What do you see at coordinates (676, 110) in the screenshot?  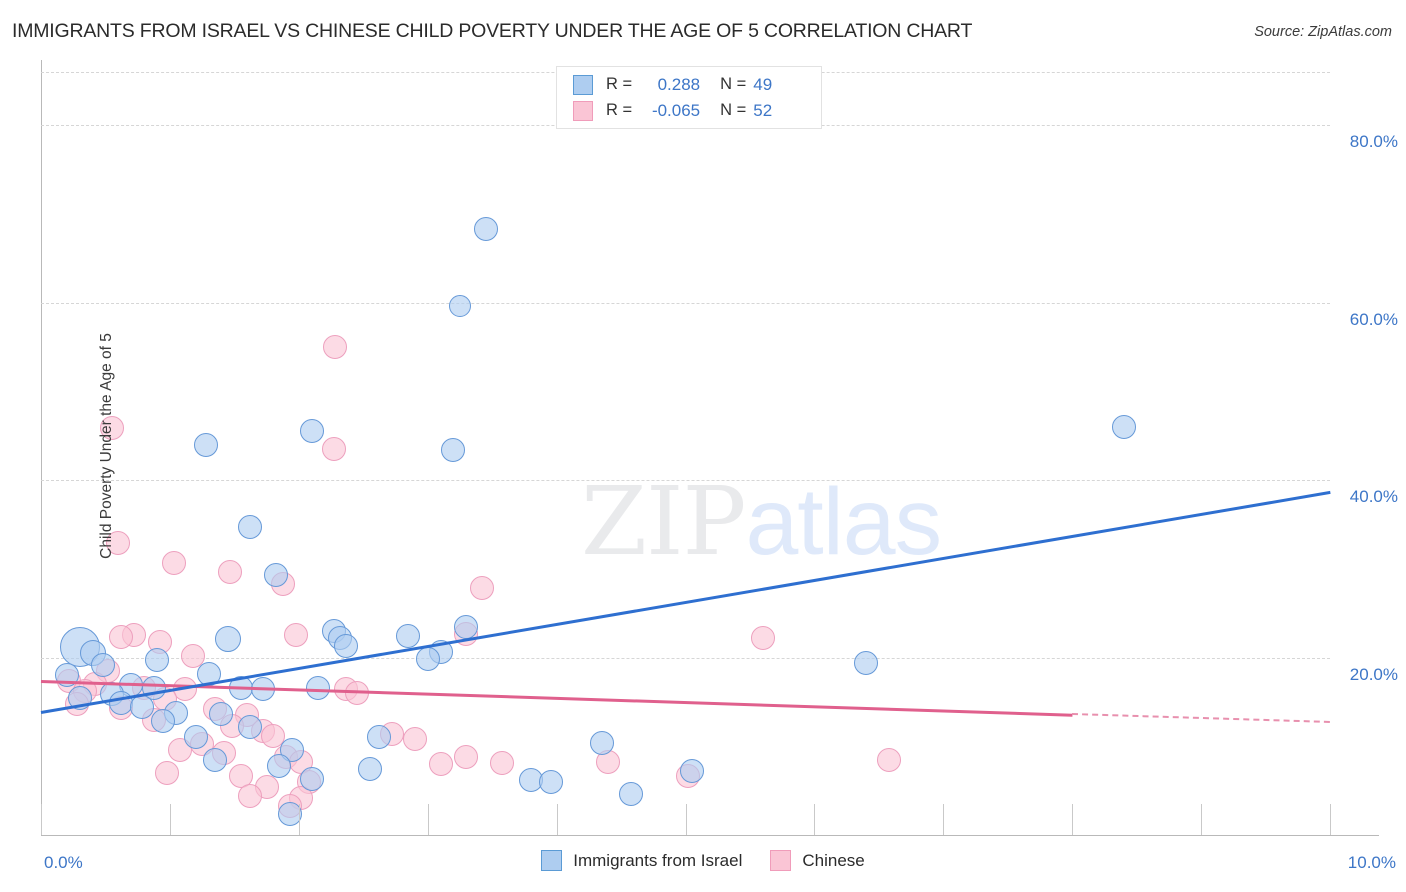 I see `r-value-chinese: -0.065` at bounding box center [676, 110].